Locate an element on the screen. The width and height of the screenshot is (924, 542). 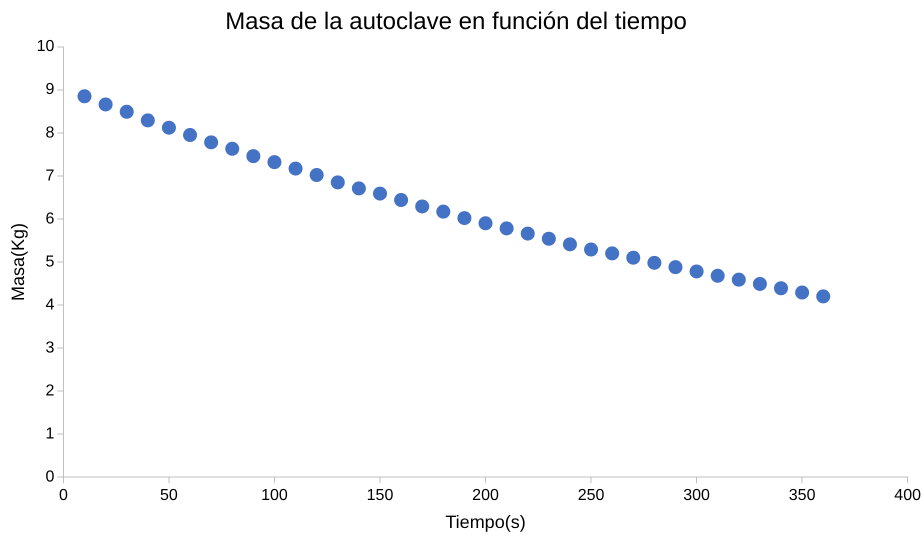
x-tick-label: 200 is located at coordinates (485, 495).